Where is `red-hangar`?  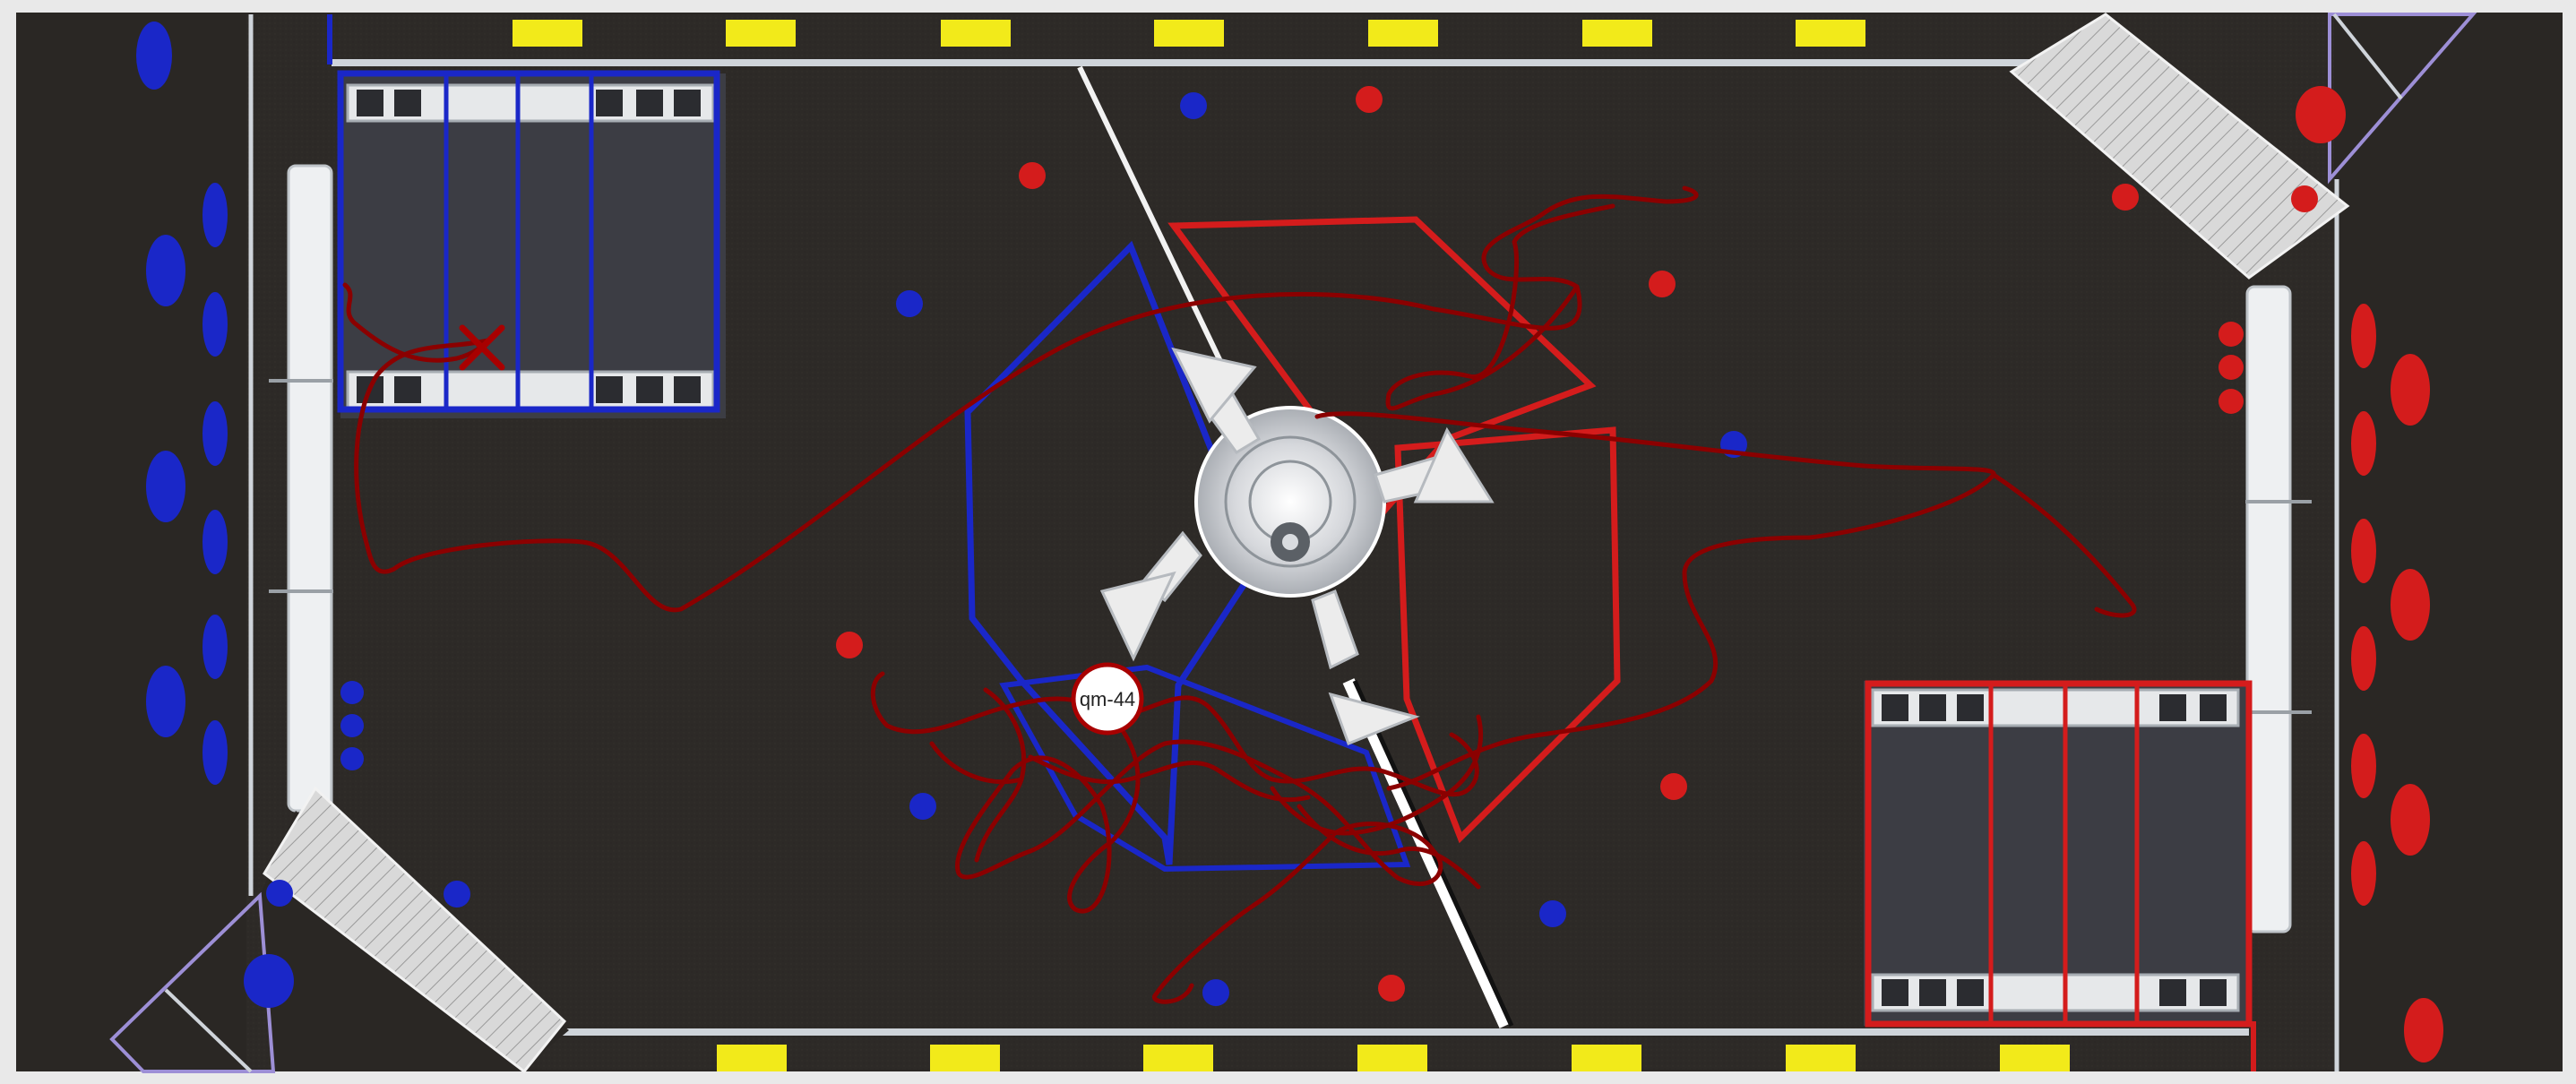
red-hangar is located at coordinates (2058, 854).